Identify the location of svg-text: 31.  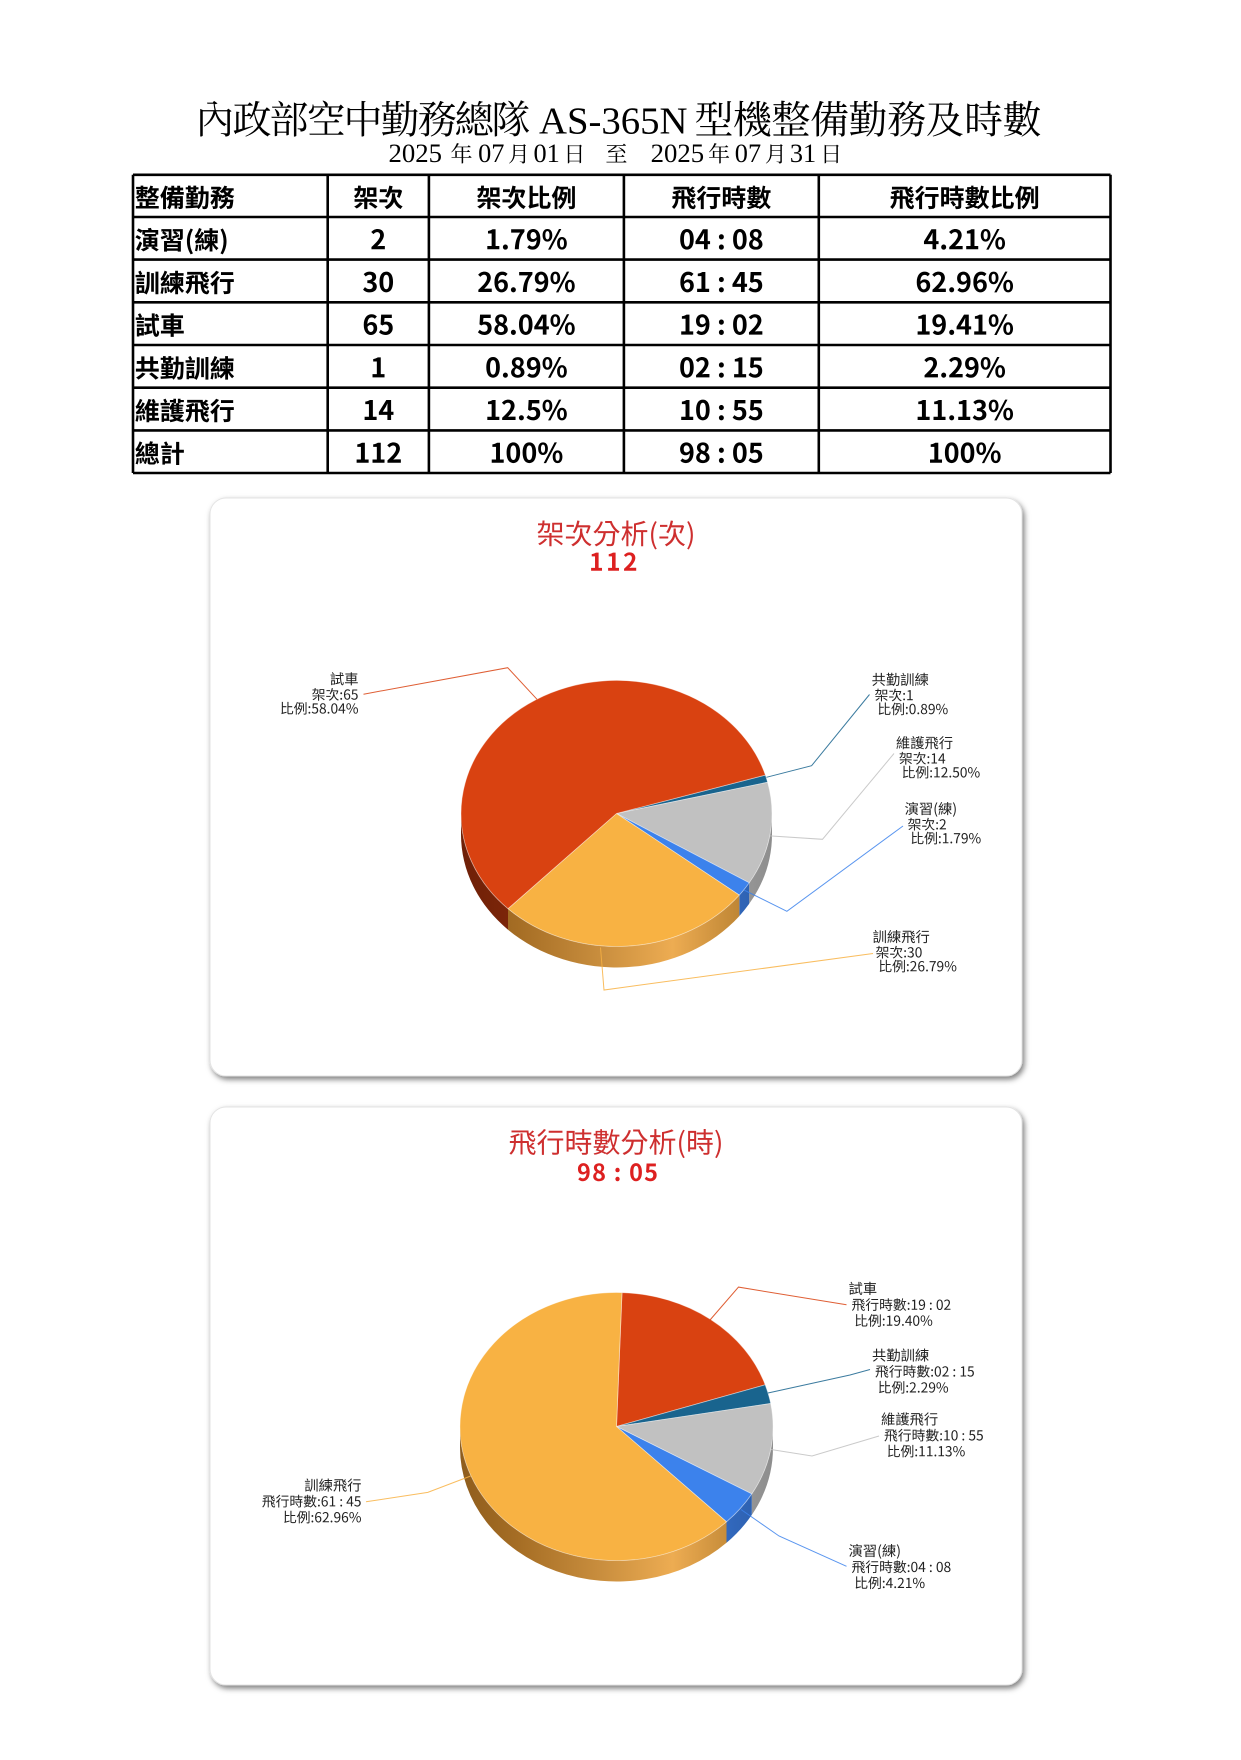
(803, 153).